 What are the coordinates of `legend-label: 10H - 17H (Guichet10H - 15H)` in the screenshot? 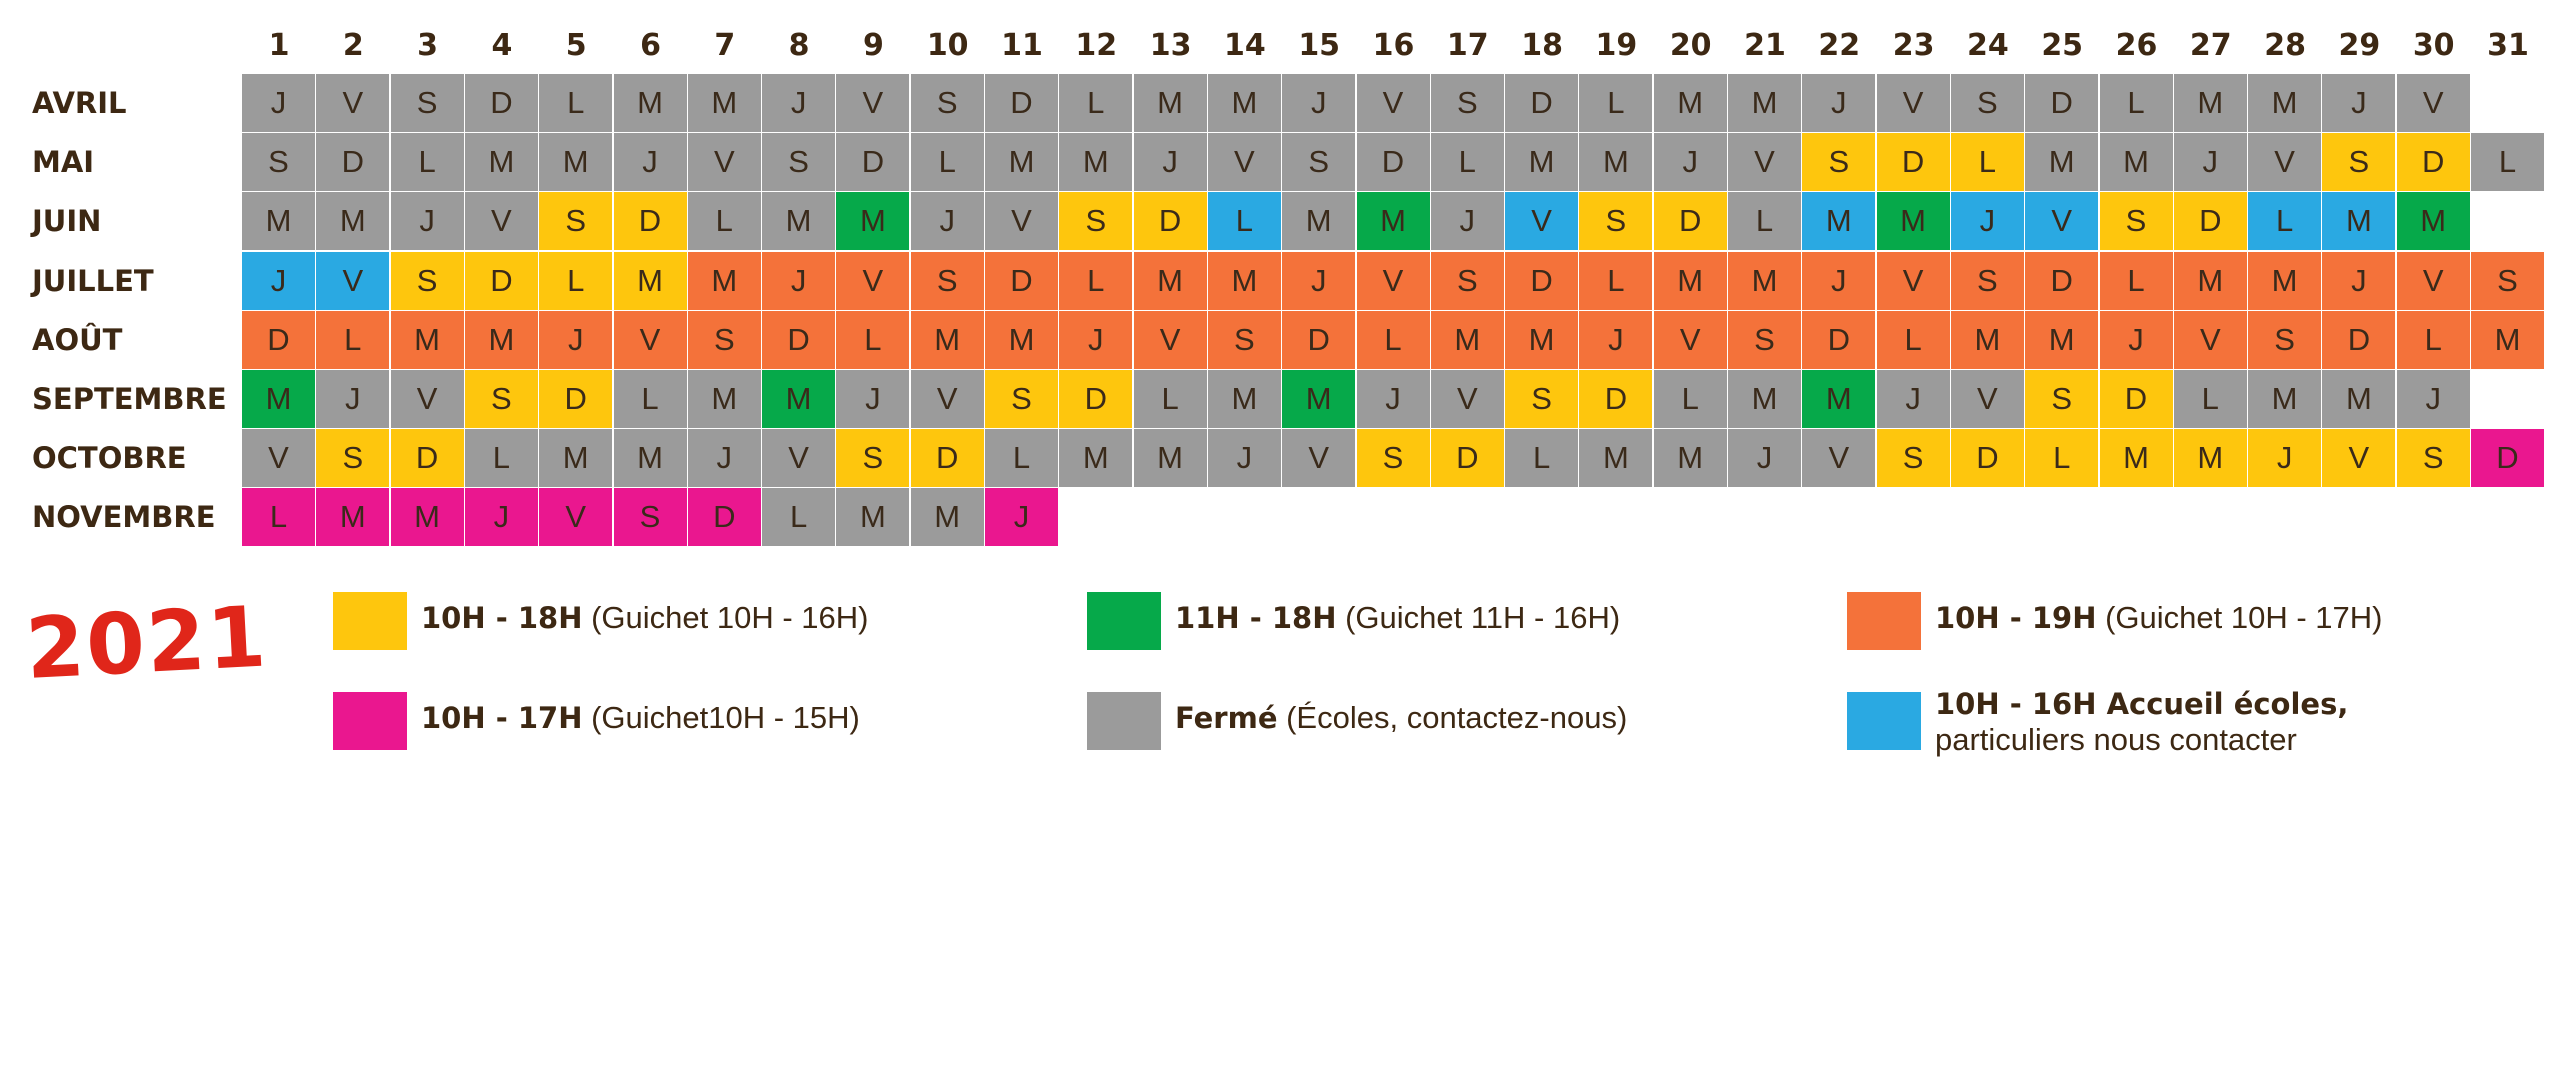 It's located at (640, 718).